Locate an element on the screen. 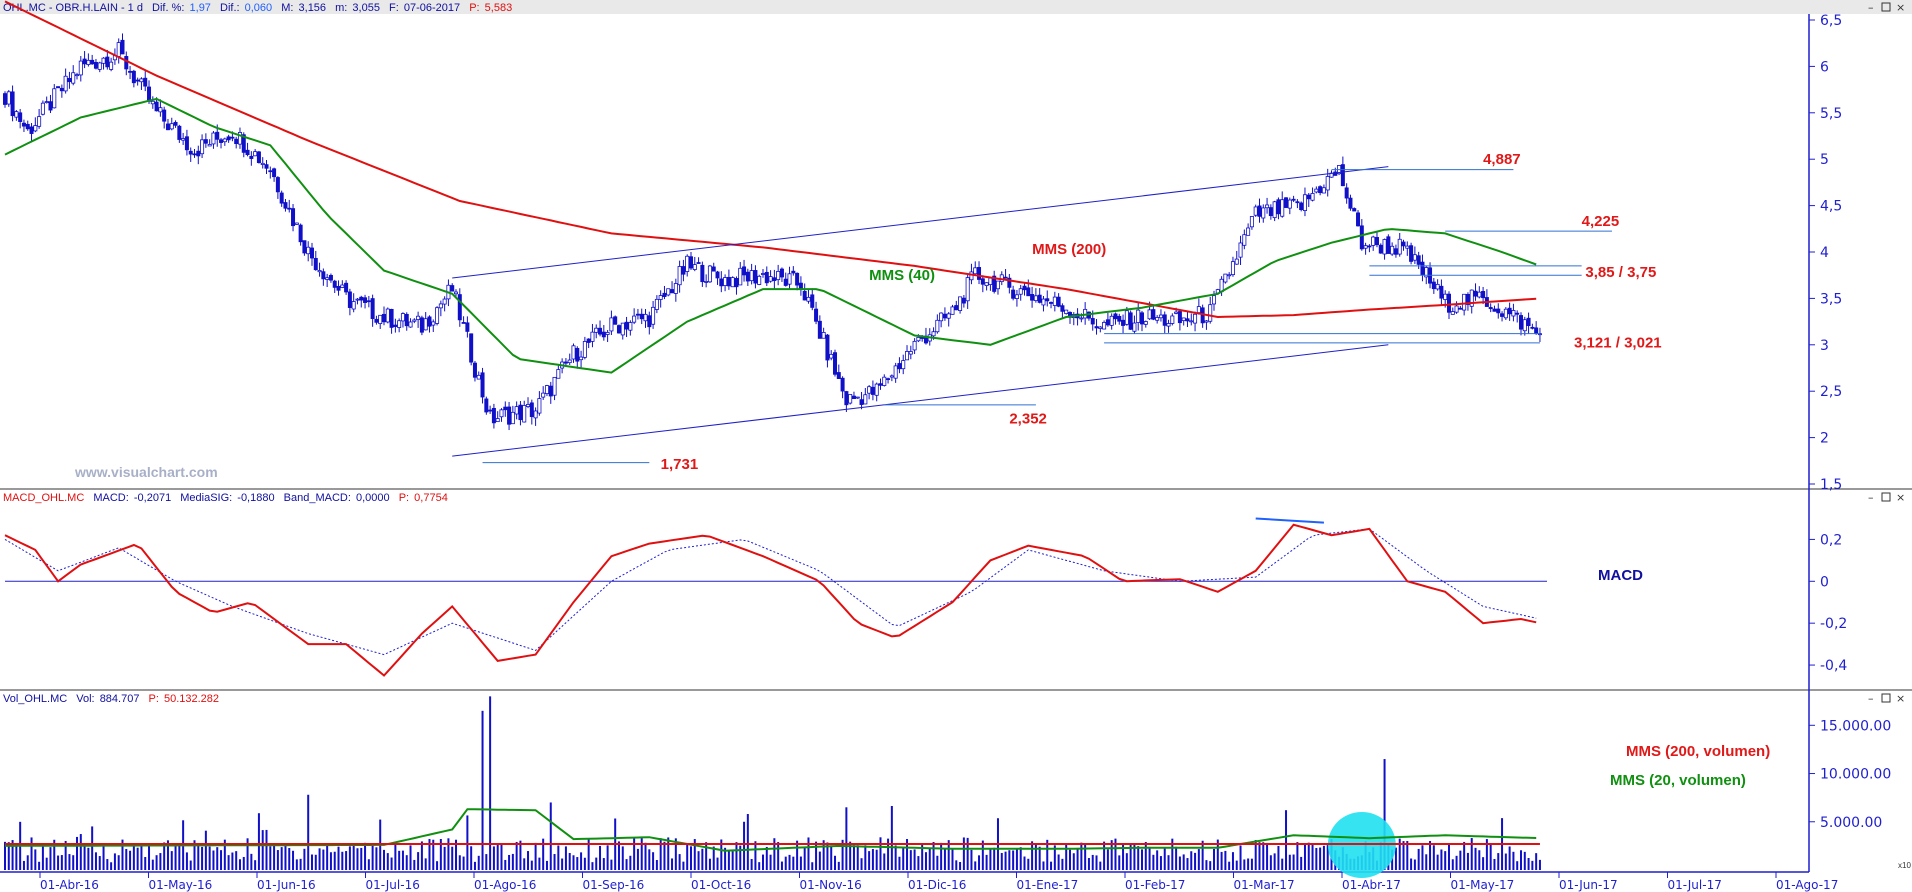 This screenshot has width=1912, height=892. x-tick-label: 01-Sep-16 is located at coordinates (614, 885).